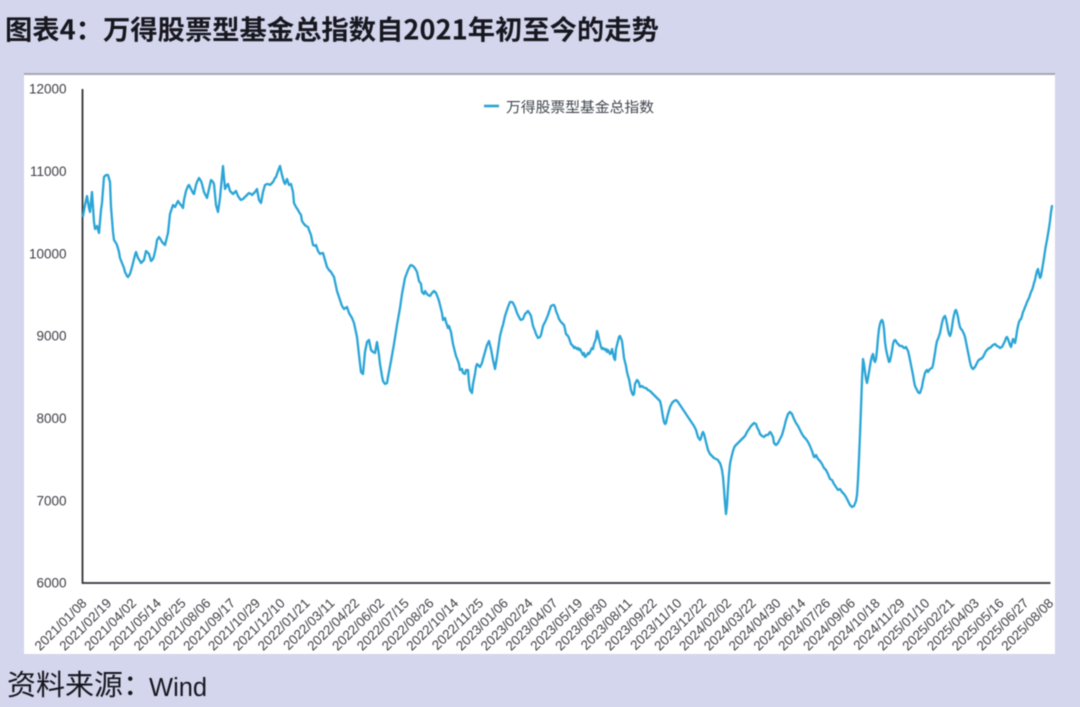 This screenshot has width=1080, height=707. Describe the element at coordinates (48, 253) in the screenshot. I see `svg-text: 10000` at that location.